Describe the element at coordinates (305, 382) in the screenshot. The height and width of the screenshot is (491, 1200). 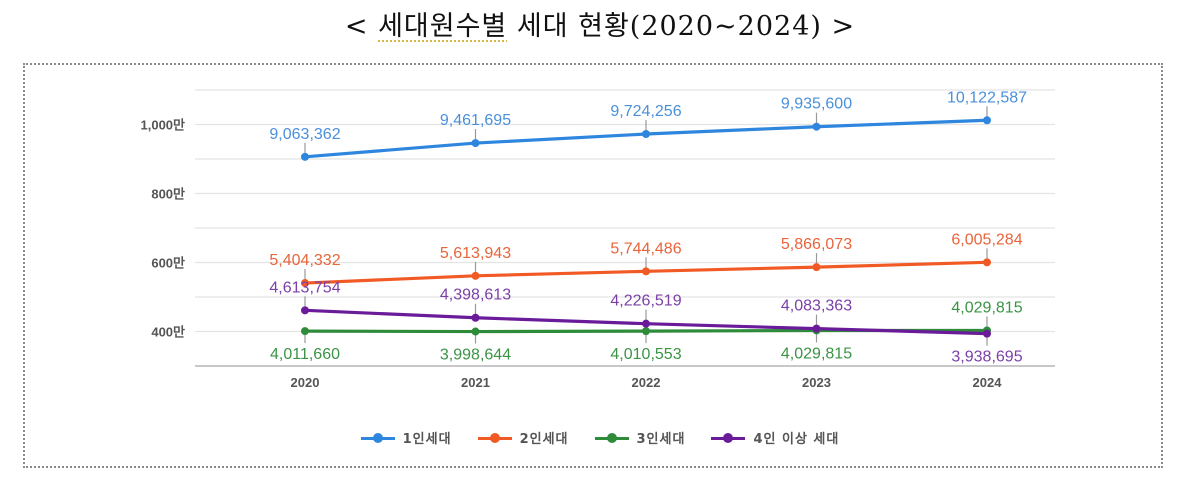
I see `x-tick-label: 2020` at that location.